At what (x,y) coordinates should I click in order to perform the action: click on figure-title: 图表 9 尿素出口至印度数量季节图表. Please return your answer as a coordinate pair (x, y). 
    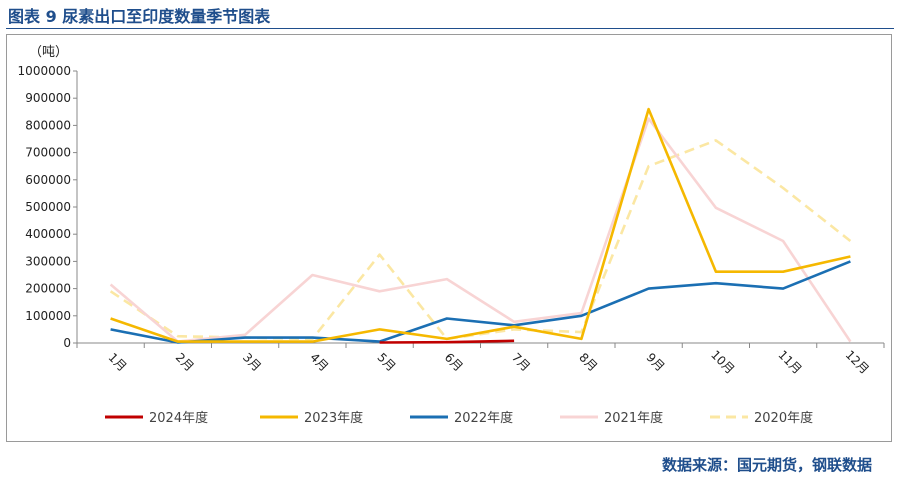
    Looking at the image, I should click on (139, 16).